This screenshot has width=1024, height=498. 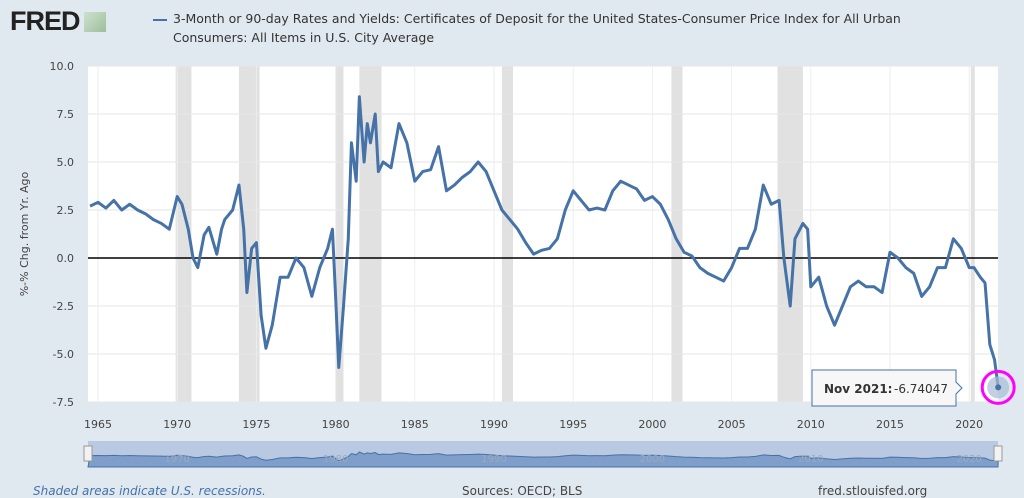 What do you see at coordinates (921, 389) in the screenshot?
I see `tooltip-value: -6.74047` at bounding box center [921, 389].